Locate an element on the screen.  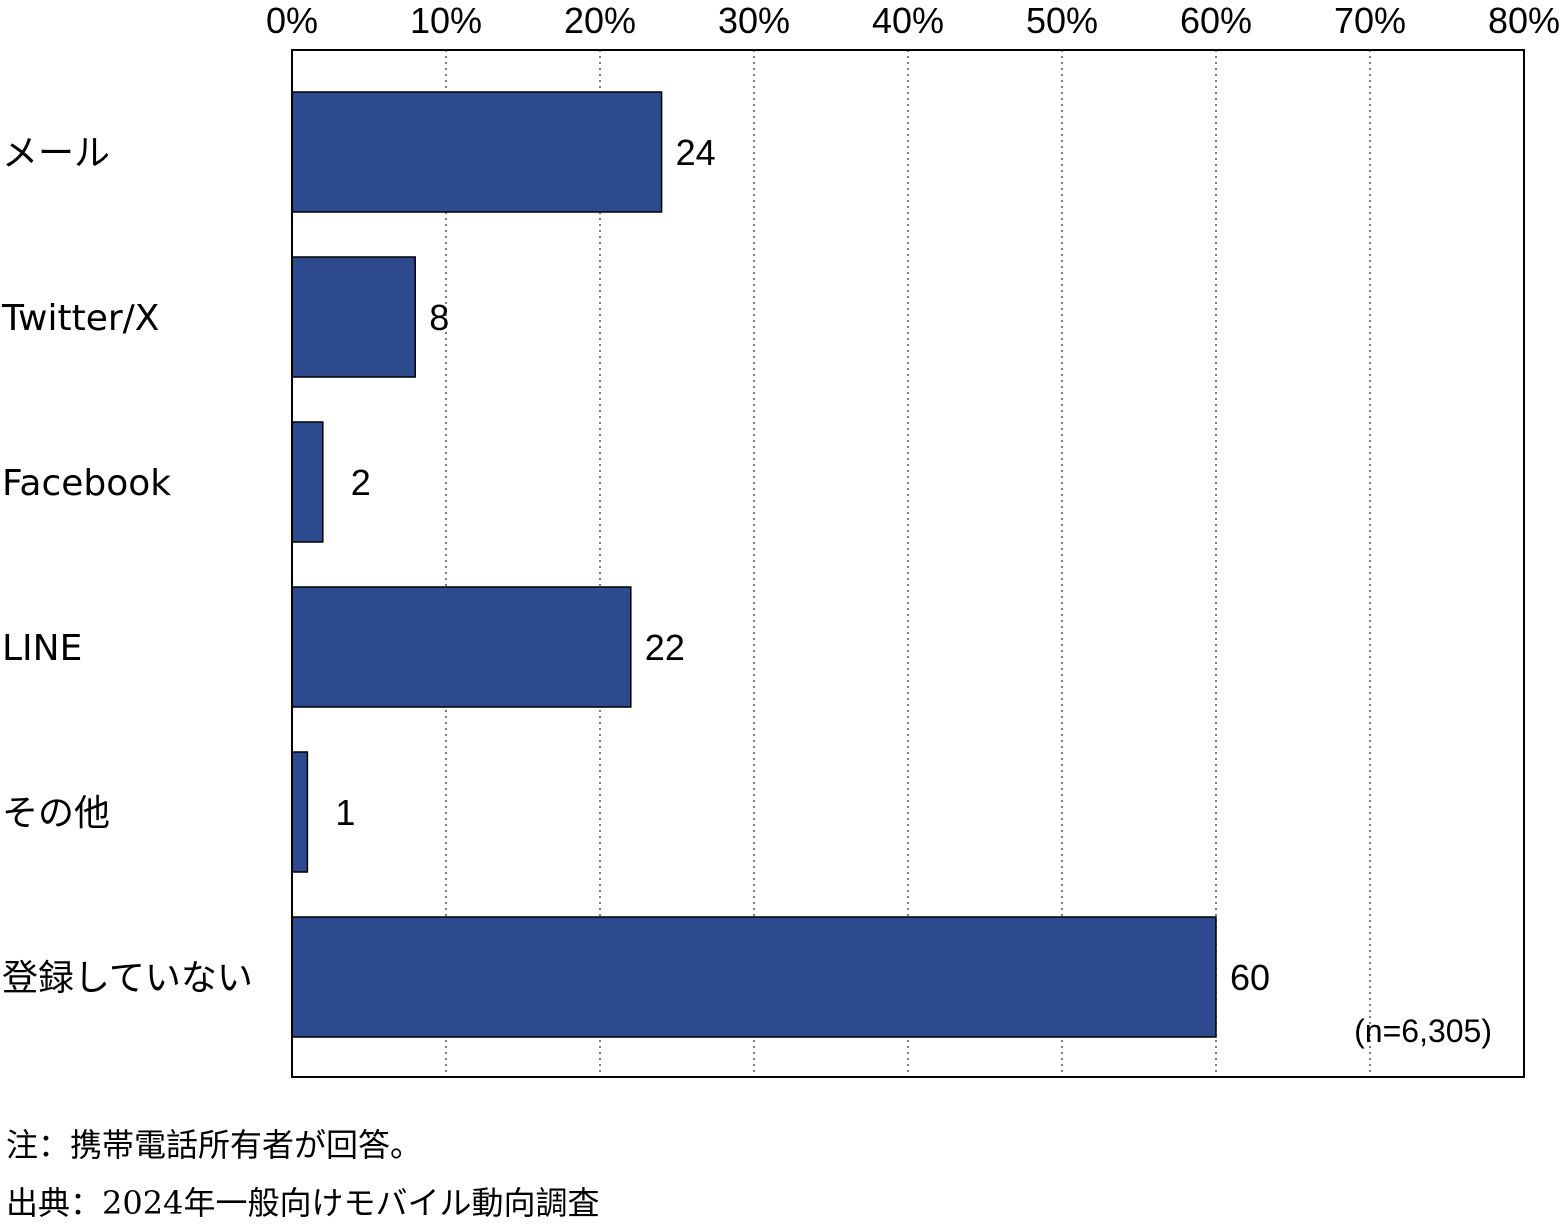
data-label: 24 is located at coordinates (696, 152).